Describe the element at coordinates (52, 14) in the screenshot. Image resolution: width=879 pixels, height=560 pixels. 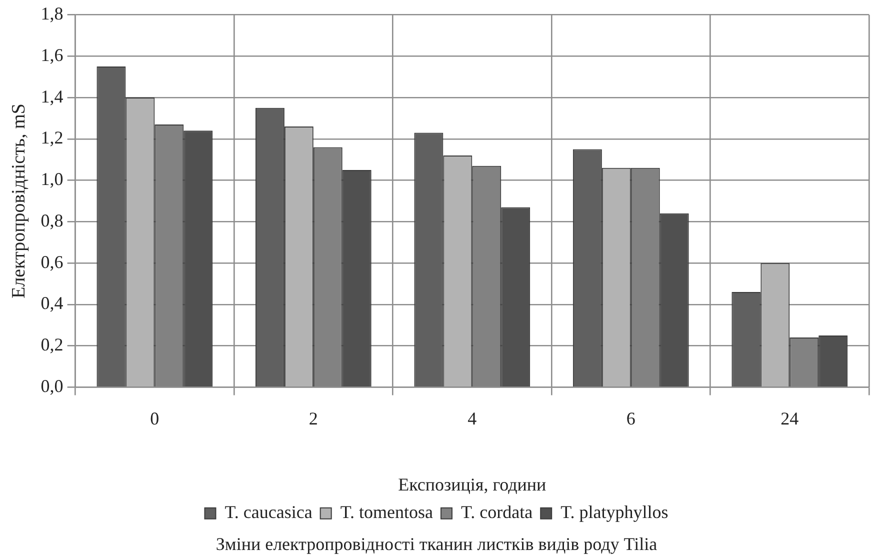
I see `y-tick-label: 1,8` at that location.